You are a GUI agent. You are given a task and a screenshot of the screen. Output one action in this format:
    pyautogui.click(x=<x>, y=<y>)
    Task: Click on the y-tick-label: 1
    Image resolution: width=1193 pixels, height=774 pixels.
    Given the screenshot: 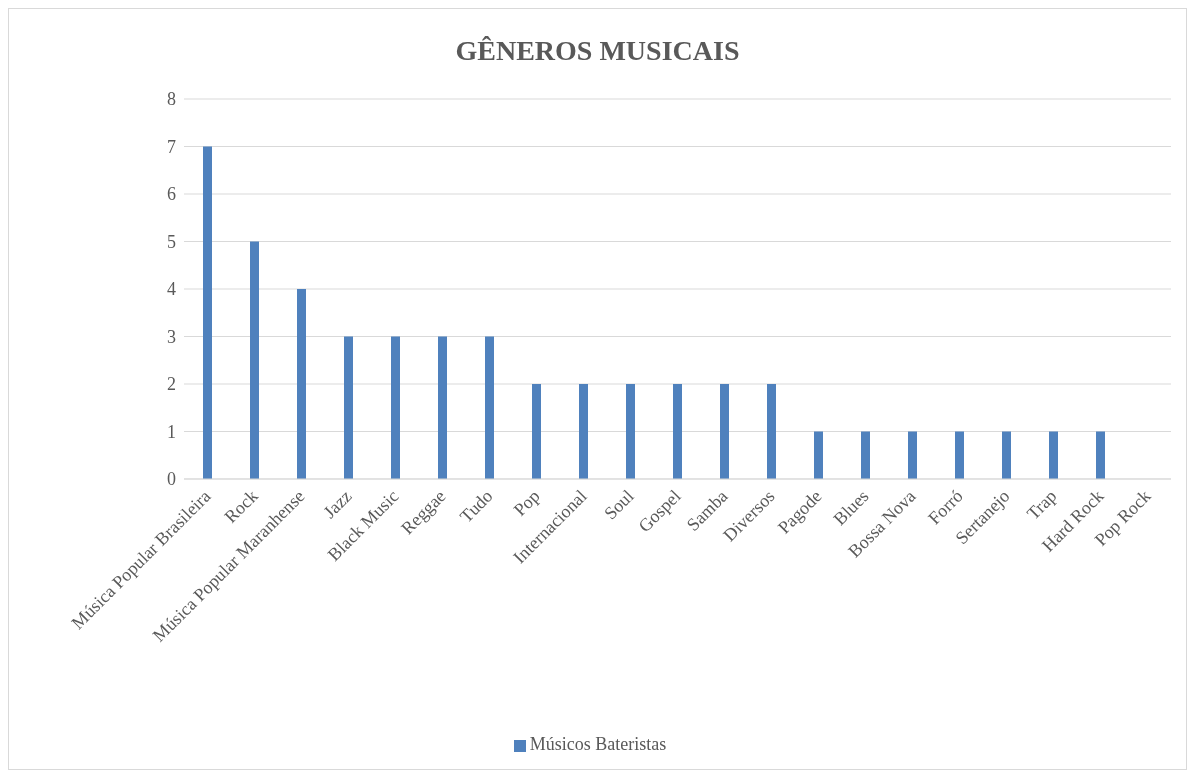 What is the action you would take?
    pyautogui.click(x=171, y=431)
    